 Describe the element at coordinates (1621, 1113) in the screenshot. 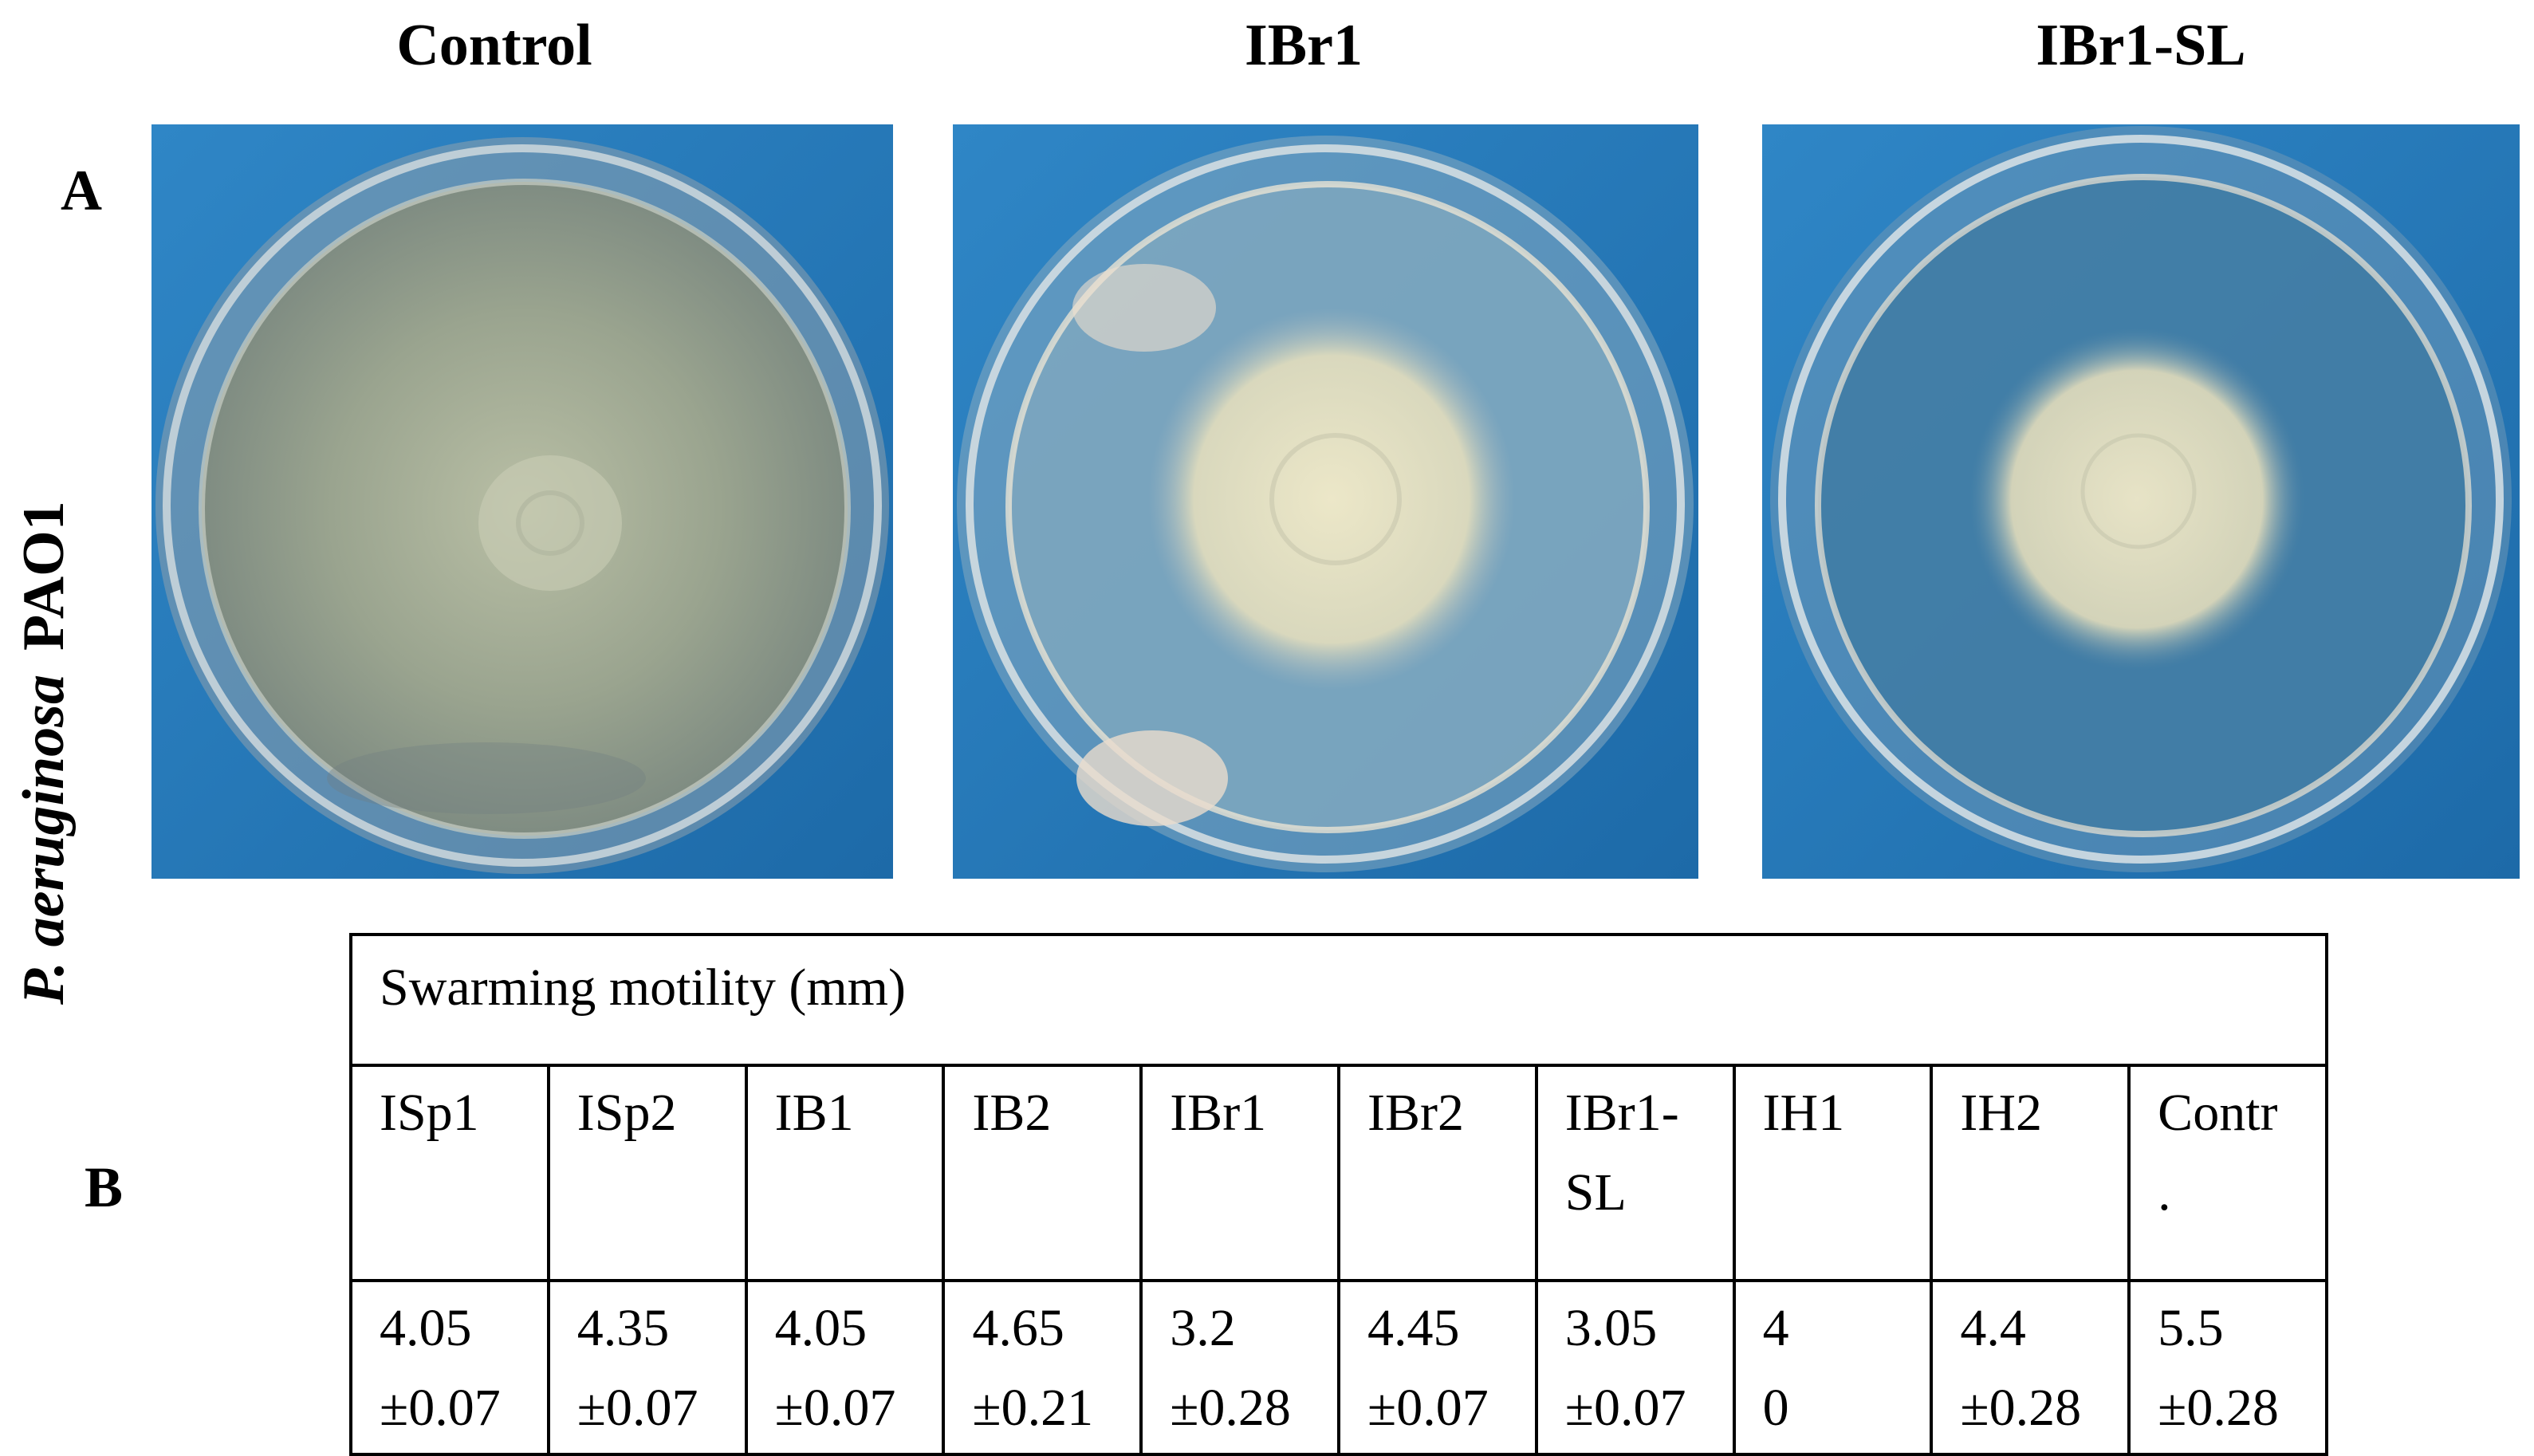

I see `sample-name: IBr1-` at that location.